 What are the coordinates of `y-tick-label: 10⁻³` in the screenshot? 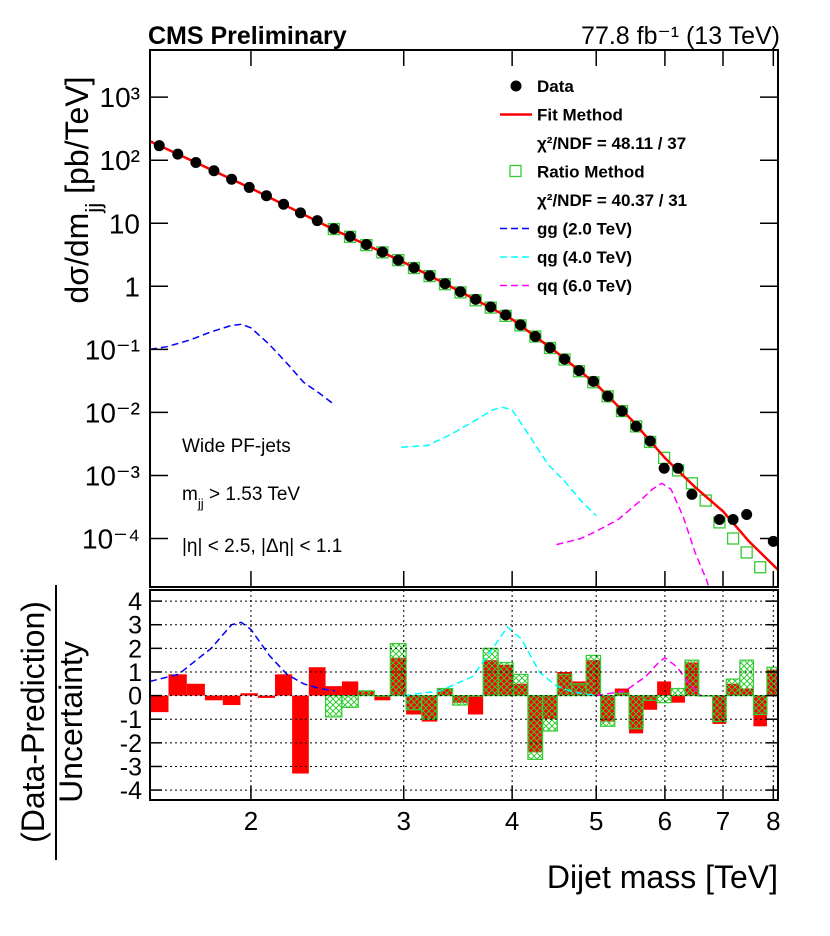 It's located at (112, 475).